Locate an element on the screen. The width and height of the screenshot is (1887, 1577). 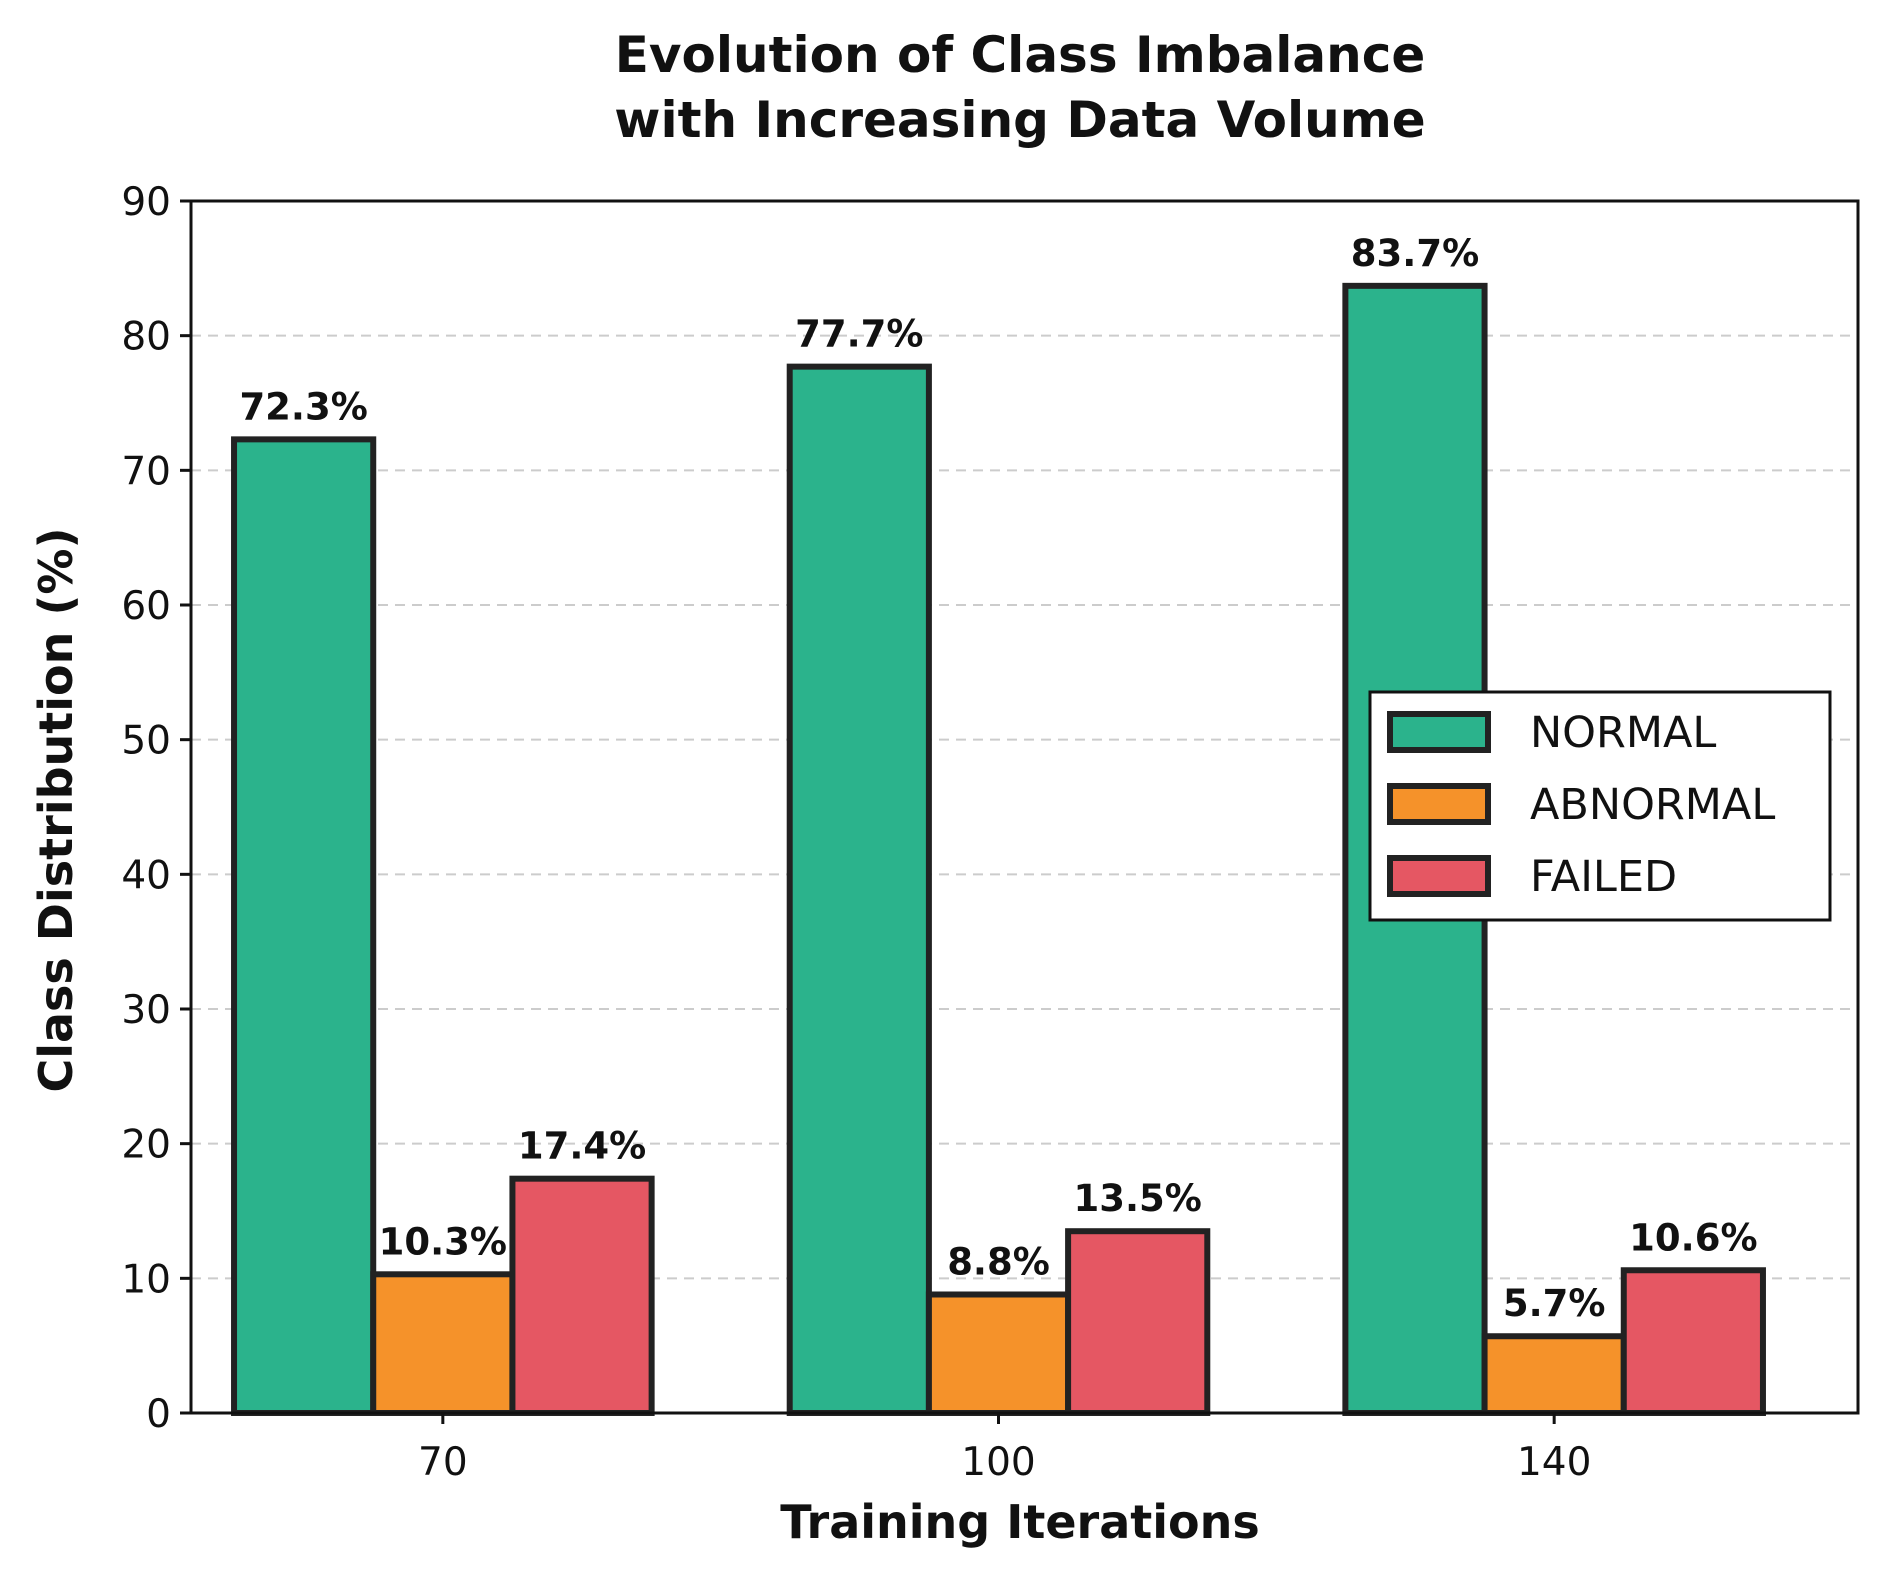
value-label-abnormal-100: 8.8% is located at coordinates (998, 1261).